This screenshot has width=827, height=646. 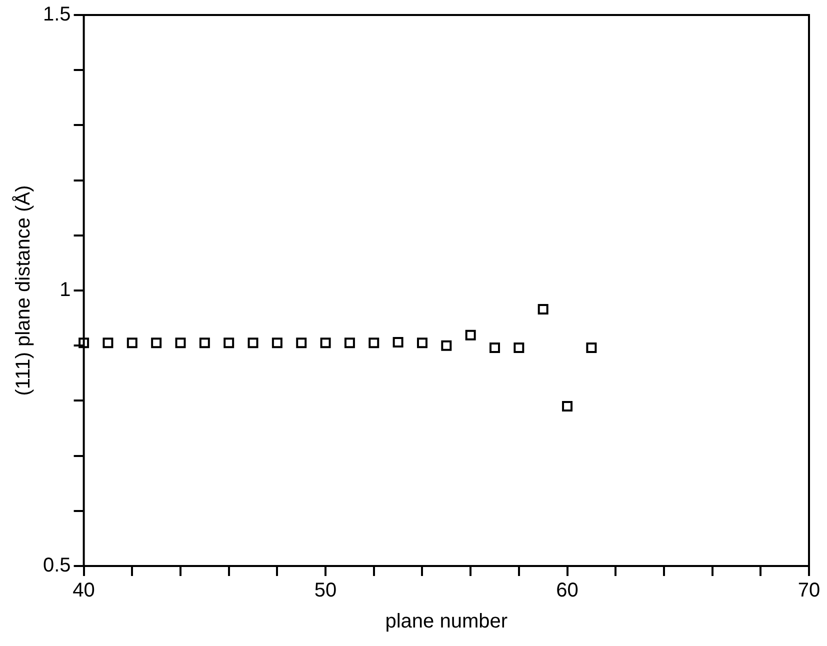 I want to click on x-tick-label: 40, so click(x=83, y=591).